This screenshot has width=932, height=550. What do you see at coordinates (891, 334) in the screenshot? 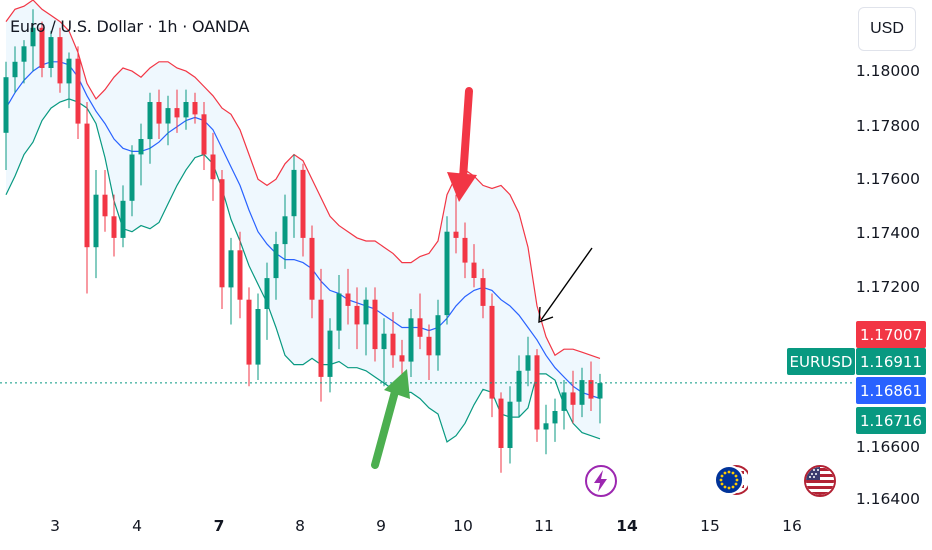
I see `upper-band-badge: 1.17007` at bounding box center [891, 334].